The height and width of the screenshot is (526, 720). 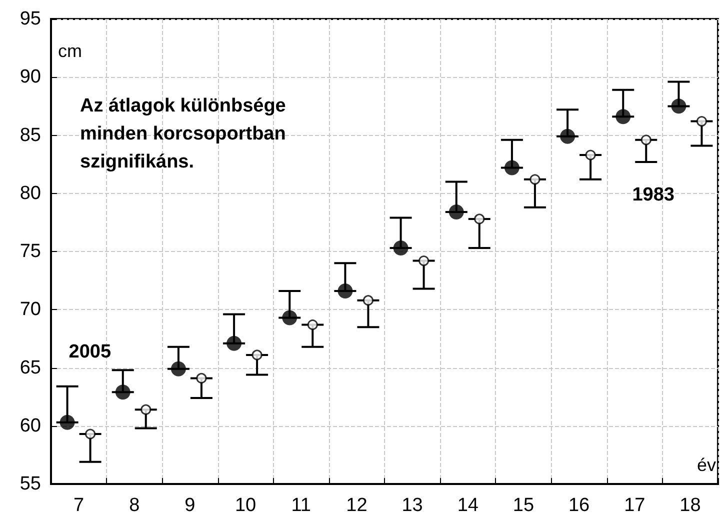 What do you see at coordinates (30, 309) in the screenshot?
I see `y-tick-label: 70` at bounding box center [30, 309].